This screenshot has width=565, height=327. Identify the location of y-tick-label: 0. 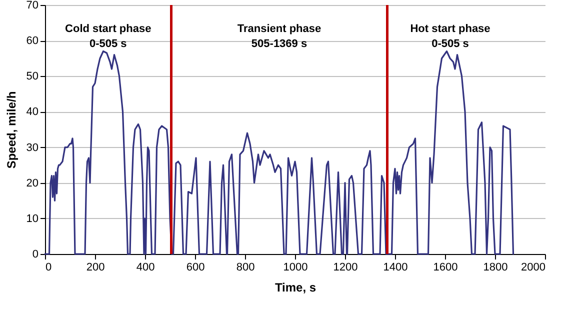
(35, 254).